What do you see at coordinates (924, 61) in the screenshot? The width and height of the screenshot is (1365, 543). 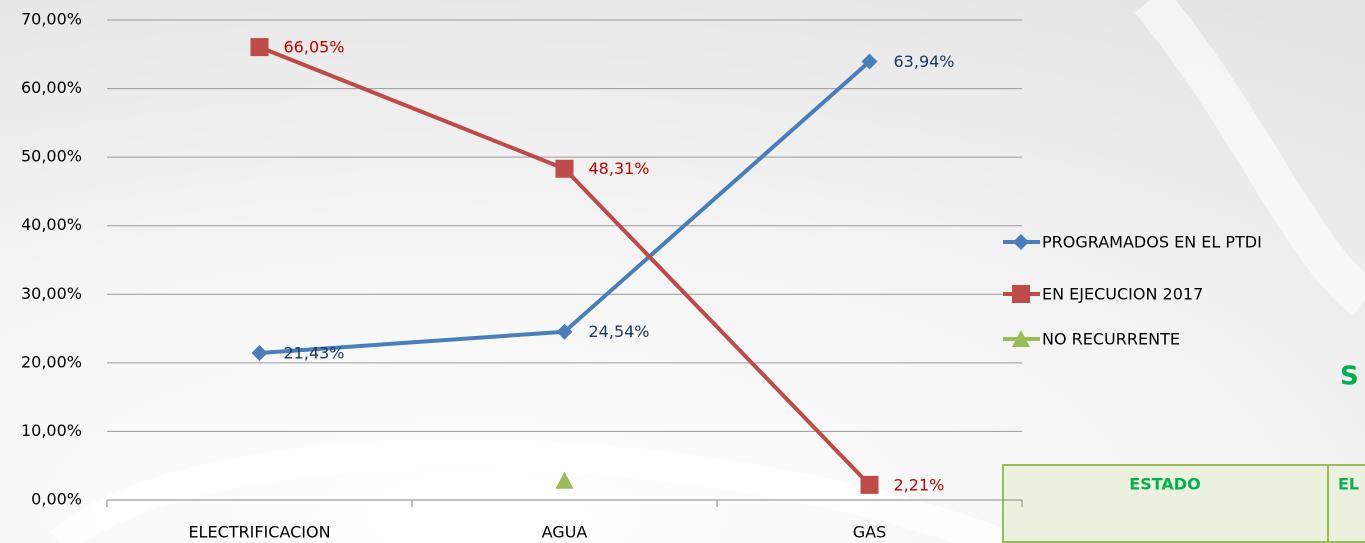 I see `data-label: 63,94%` at bounding box center [924, 61].